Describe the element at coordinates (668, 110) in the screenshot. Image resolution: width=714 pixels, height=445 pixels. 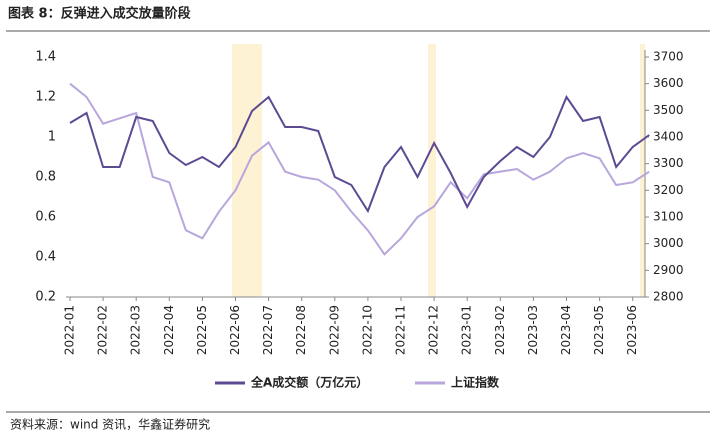
I see `y2-tick-label: 3500` at that location.